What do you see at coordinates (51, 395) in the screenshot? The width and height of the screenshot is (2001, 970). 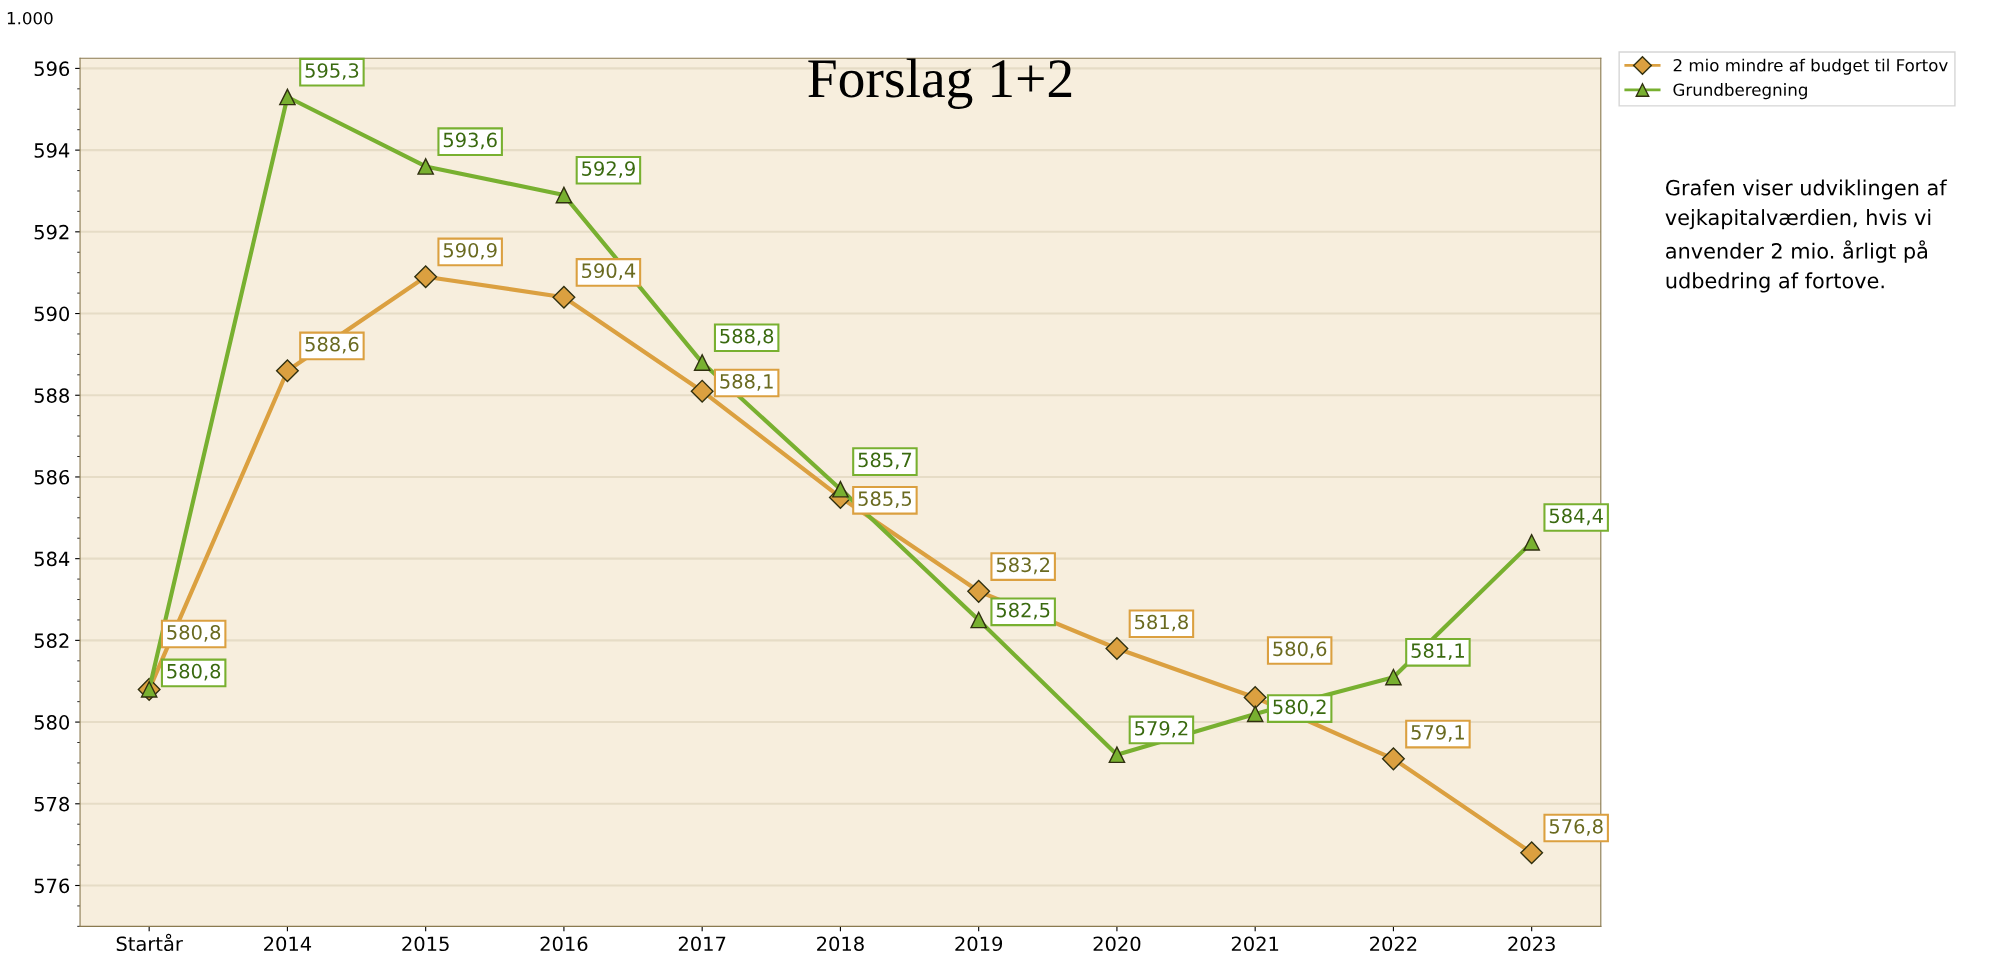 I see `y-tick-label: 588` at bounding box center [51, 395].